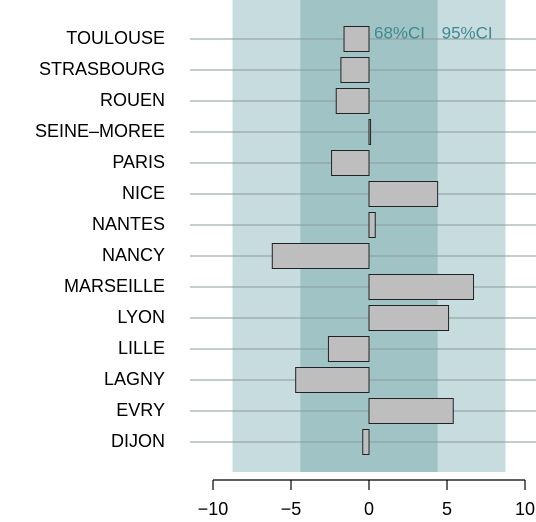 Image resolution: width=536 pixels, height=522 pixels. Describe the element at coordinates (467, 32) in the screenshot. I see `band-label: 95%CI` at that location.